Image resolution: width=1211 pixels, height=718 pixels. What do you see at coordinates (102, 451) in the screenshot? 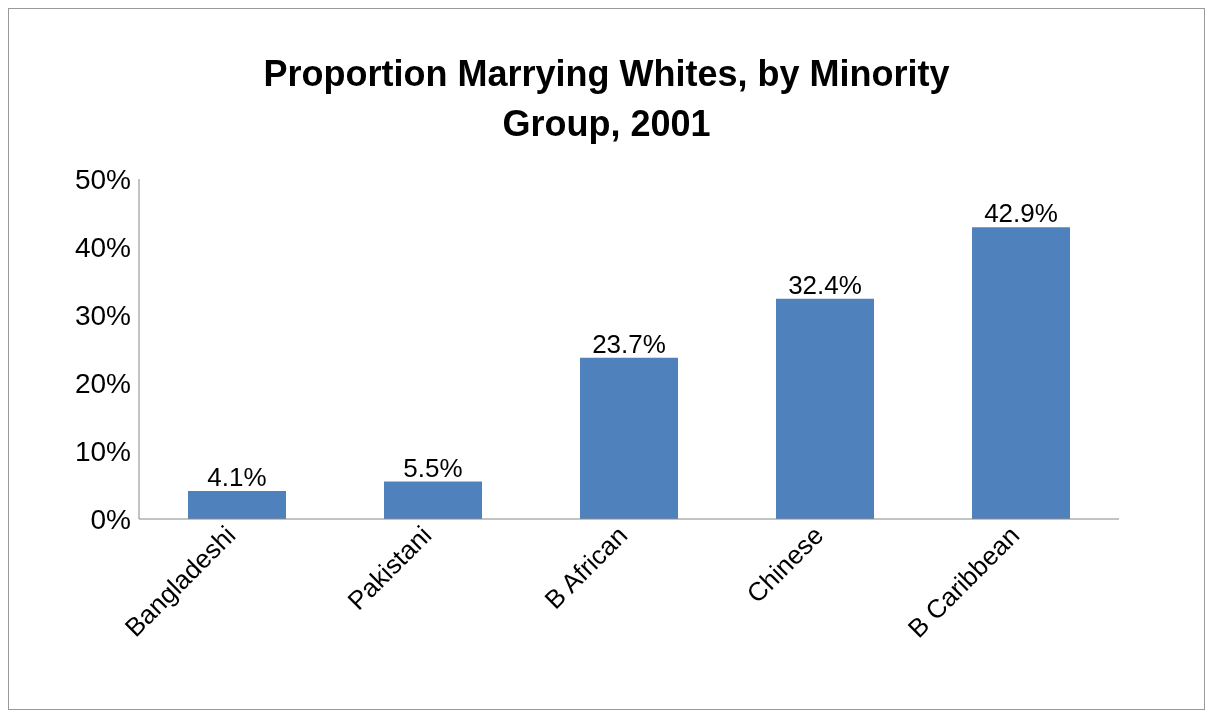
I see `y-tick-label: 10%` at bounding box center [102, 451].